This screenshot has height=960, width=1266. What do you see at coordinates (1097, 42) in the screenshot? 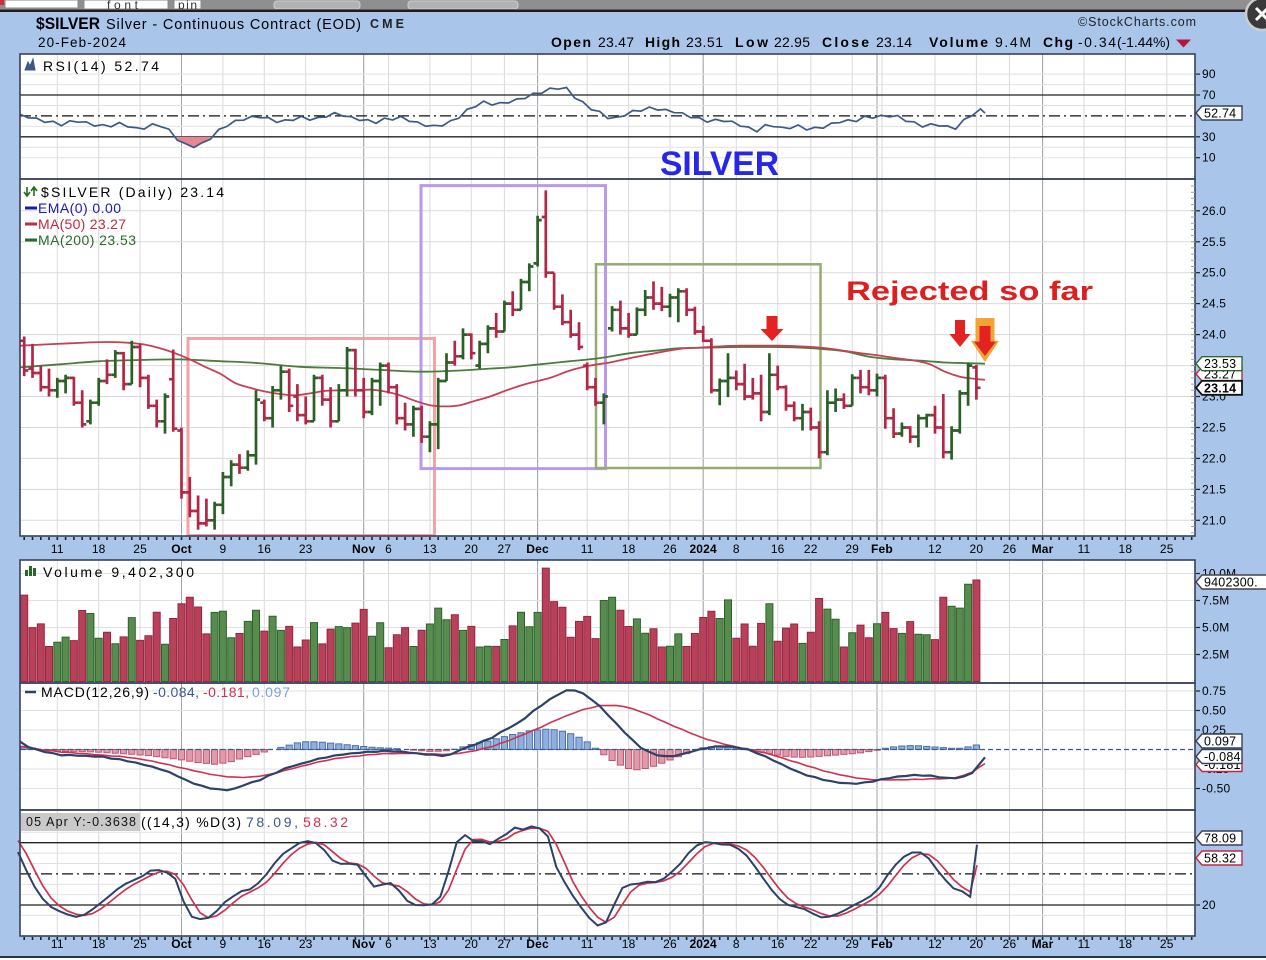
I see `svg-text: -0.34` at bounding box center [1097, 42].